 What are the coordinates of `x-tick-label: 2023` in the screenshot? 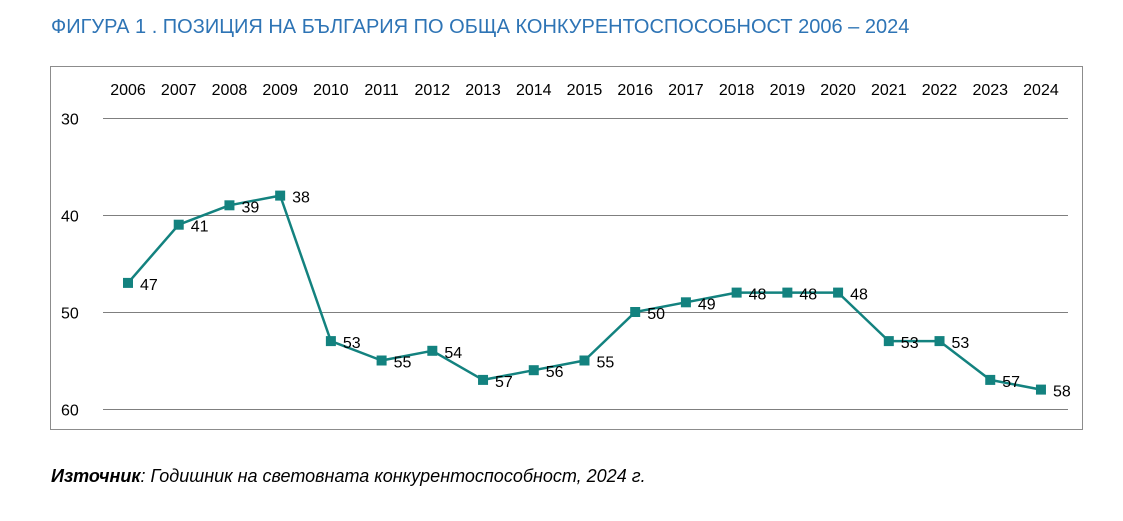 It's located at (990, 90).